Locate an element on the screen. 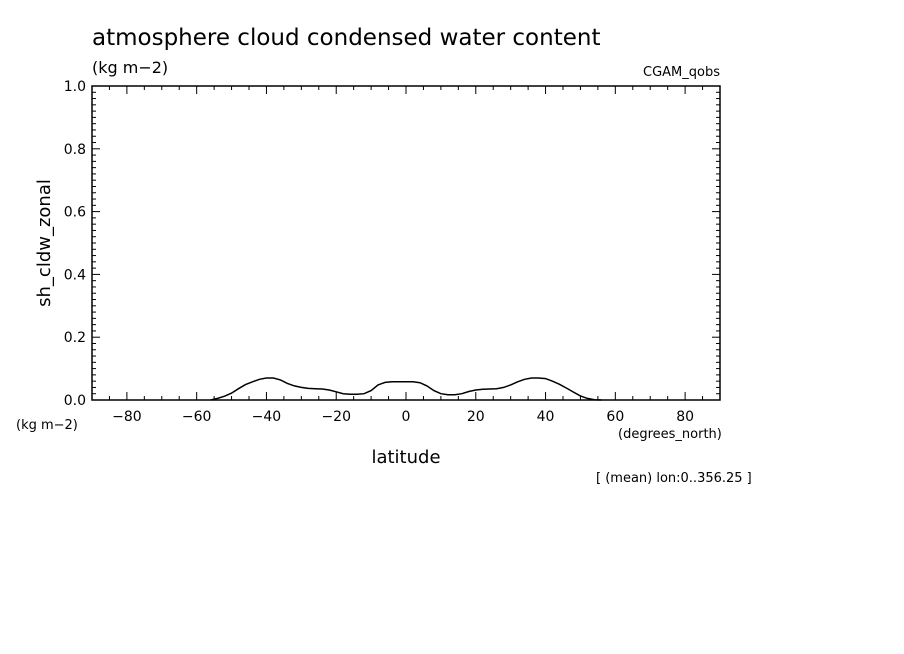  x-tick-label: 60 is located at coordinates (615, 417).